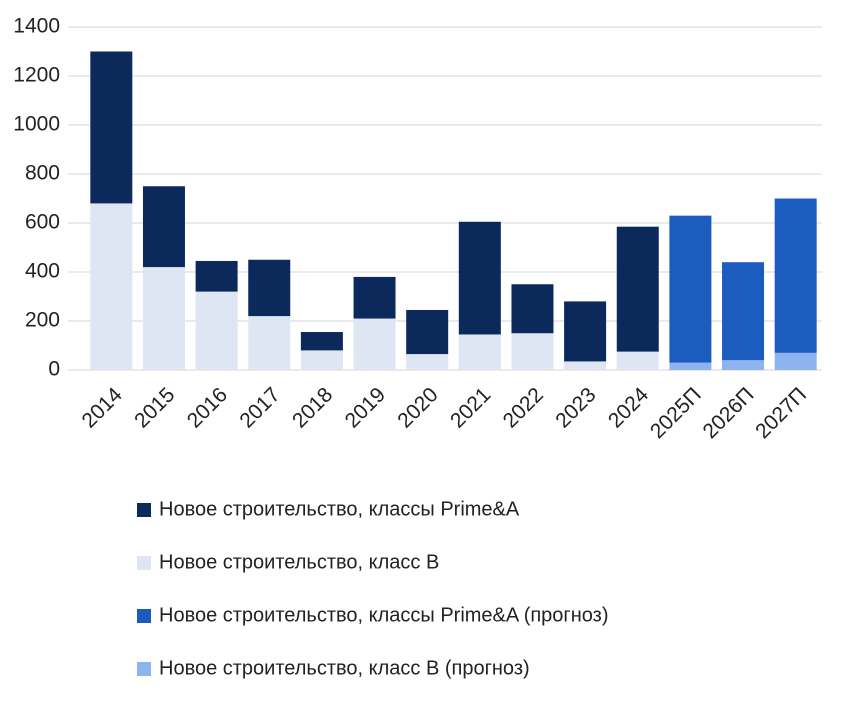  What do you see at coordinates (781, 413) in the screenshot?
I see `x-tick-label: 2027П` at bounding box center [781, 413].